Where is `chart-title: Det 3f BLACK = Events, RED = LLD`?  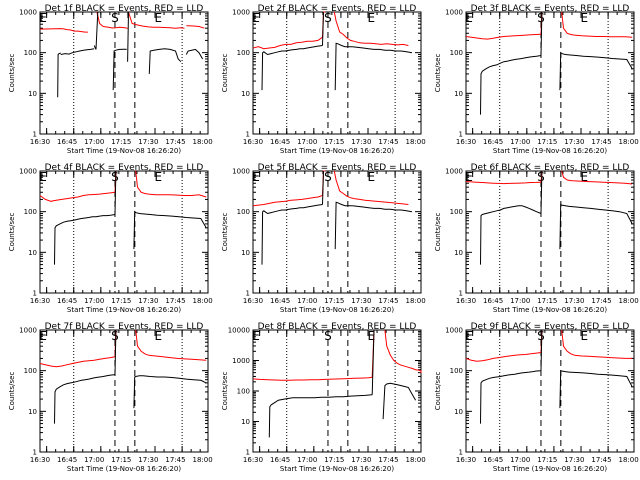 chart-title: Det 3f BLACK = Events, RED = LLD is located at coordinates (550, 9).